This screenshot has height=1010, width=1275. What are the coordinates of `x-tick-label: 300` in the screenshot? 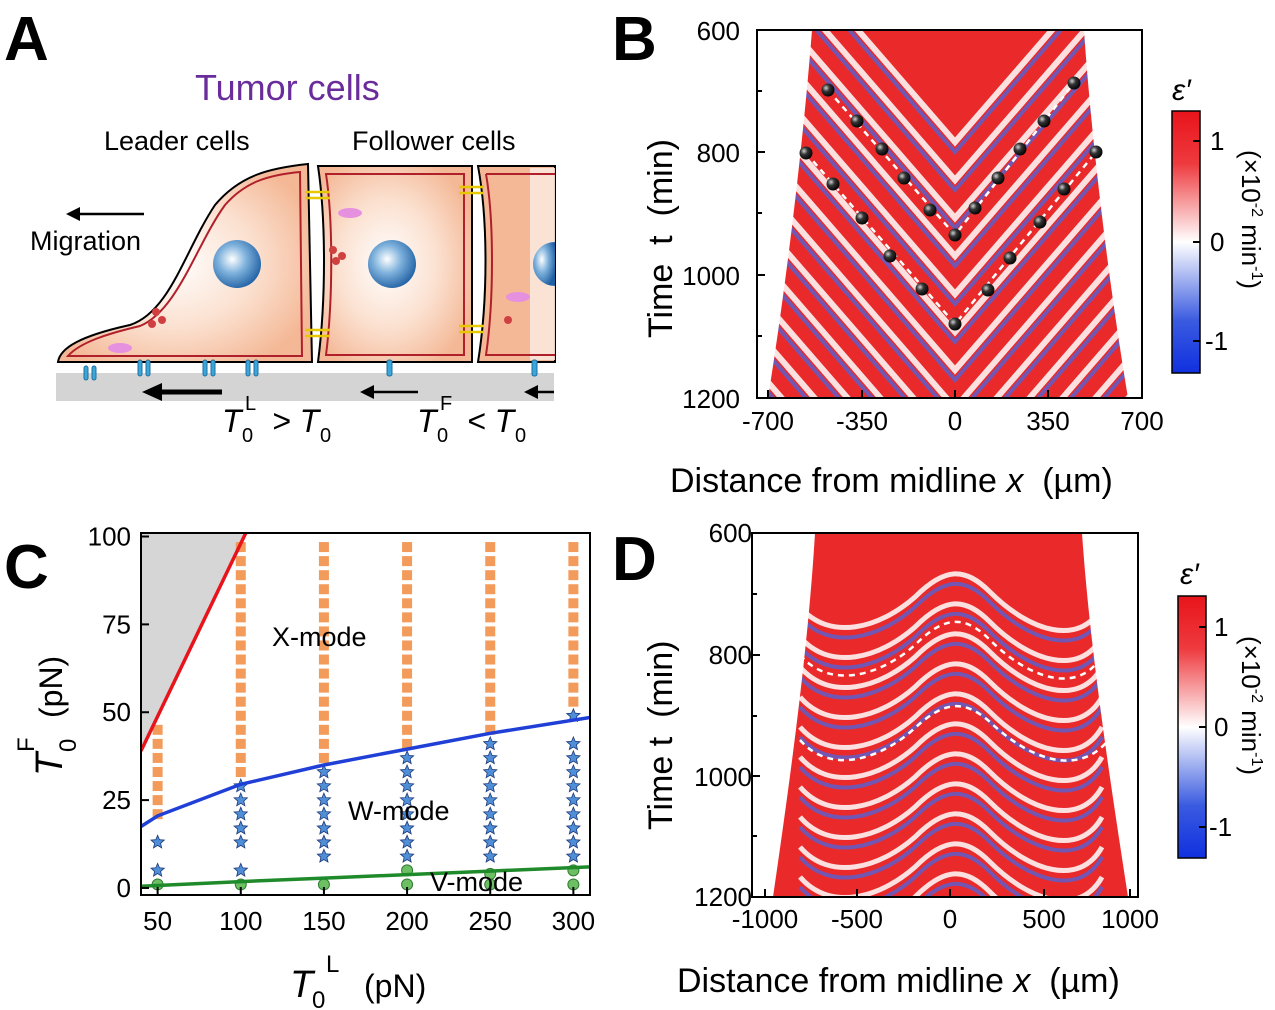 It's located at (573, 921).